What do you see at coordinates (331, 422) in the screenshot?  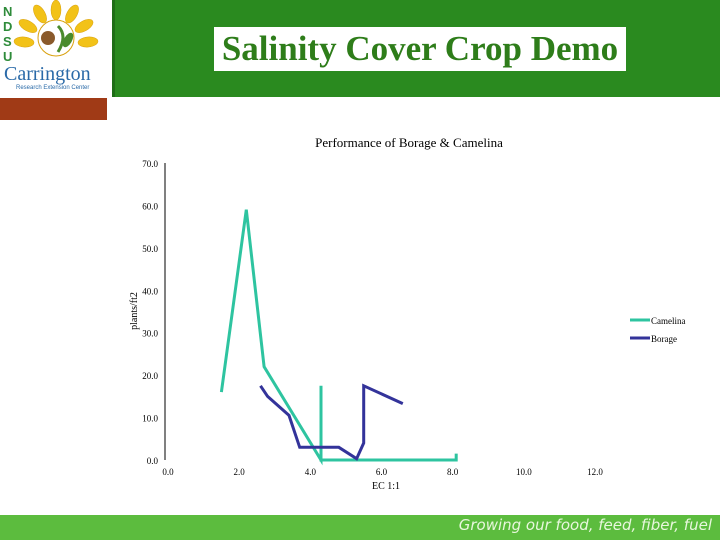 I see `series-line-borage` at bounding box center [331, 422].